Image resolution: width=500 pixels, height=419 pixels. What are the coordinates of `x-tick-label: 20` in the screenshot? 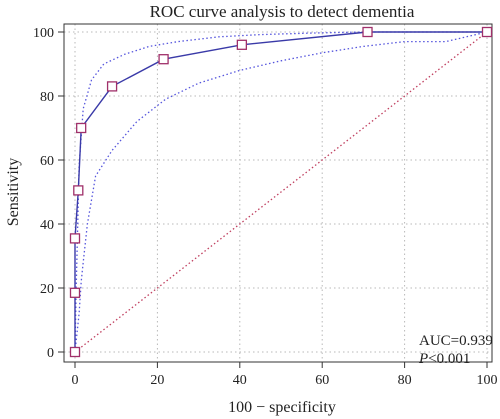 It's located at (157, 380).